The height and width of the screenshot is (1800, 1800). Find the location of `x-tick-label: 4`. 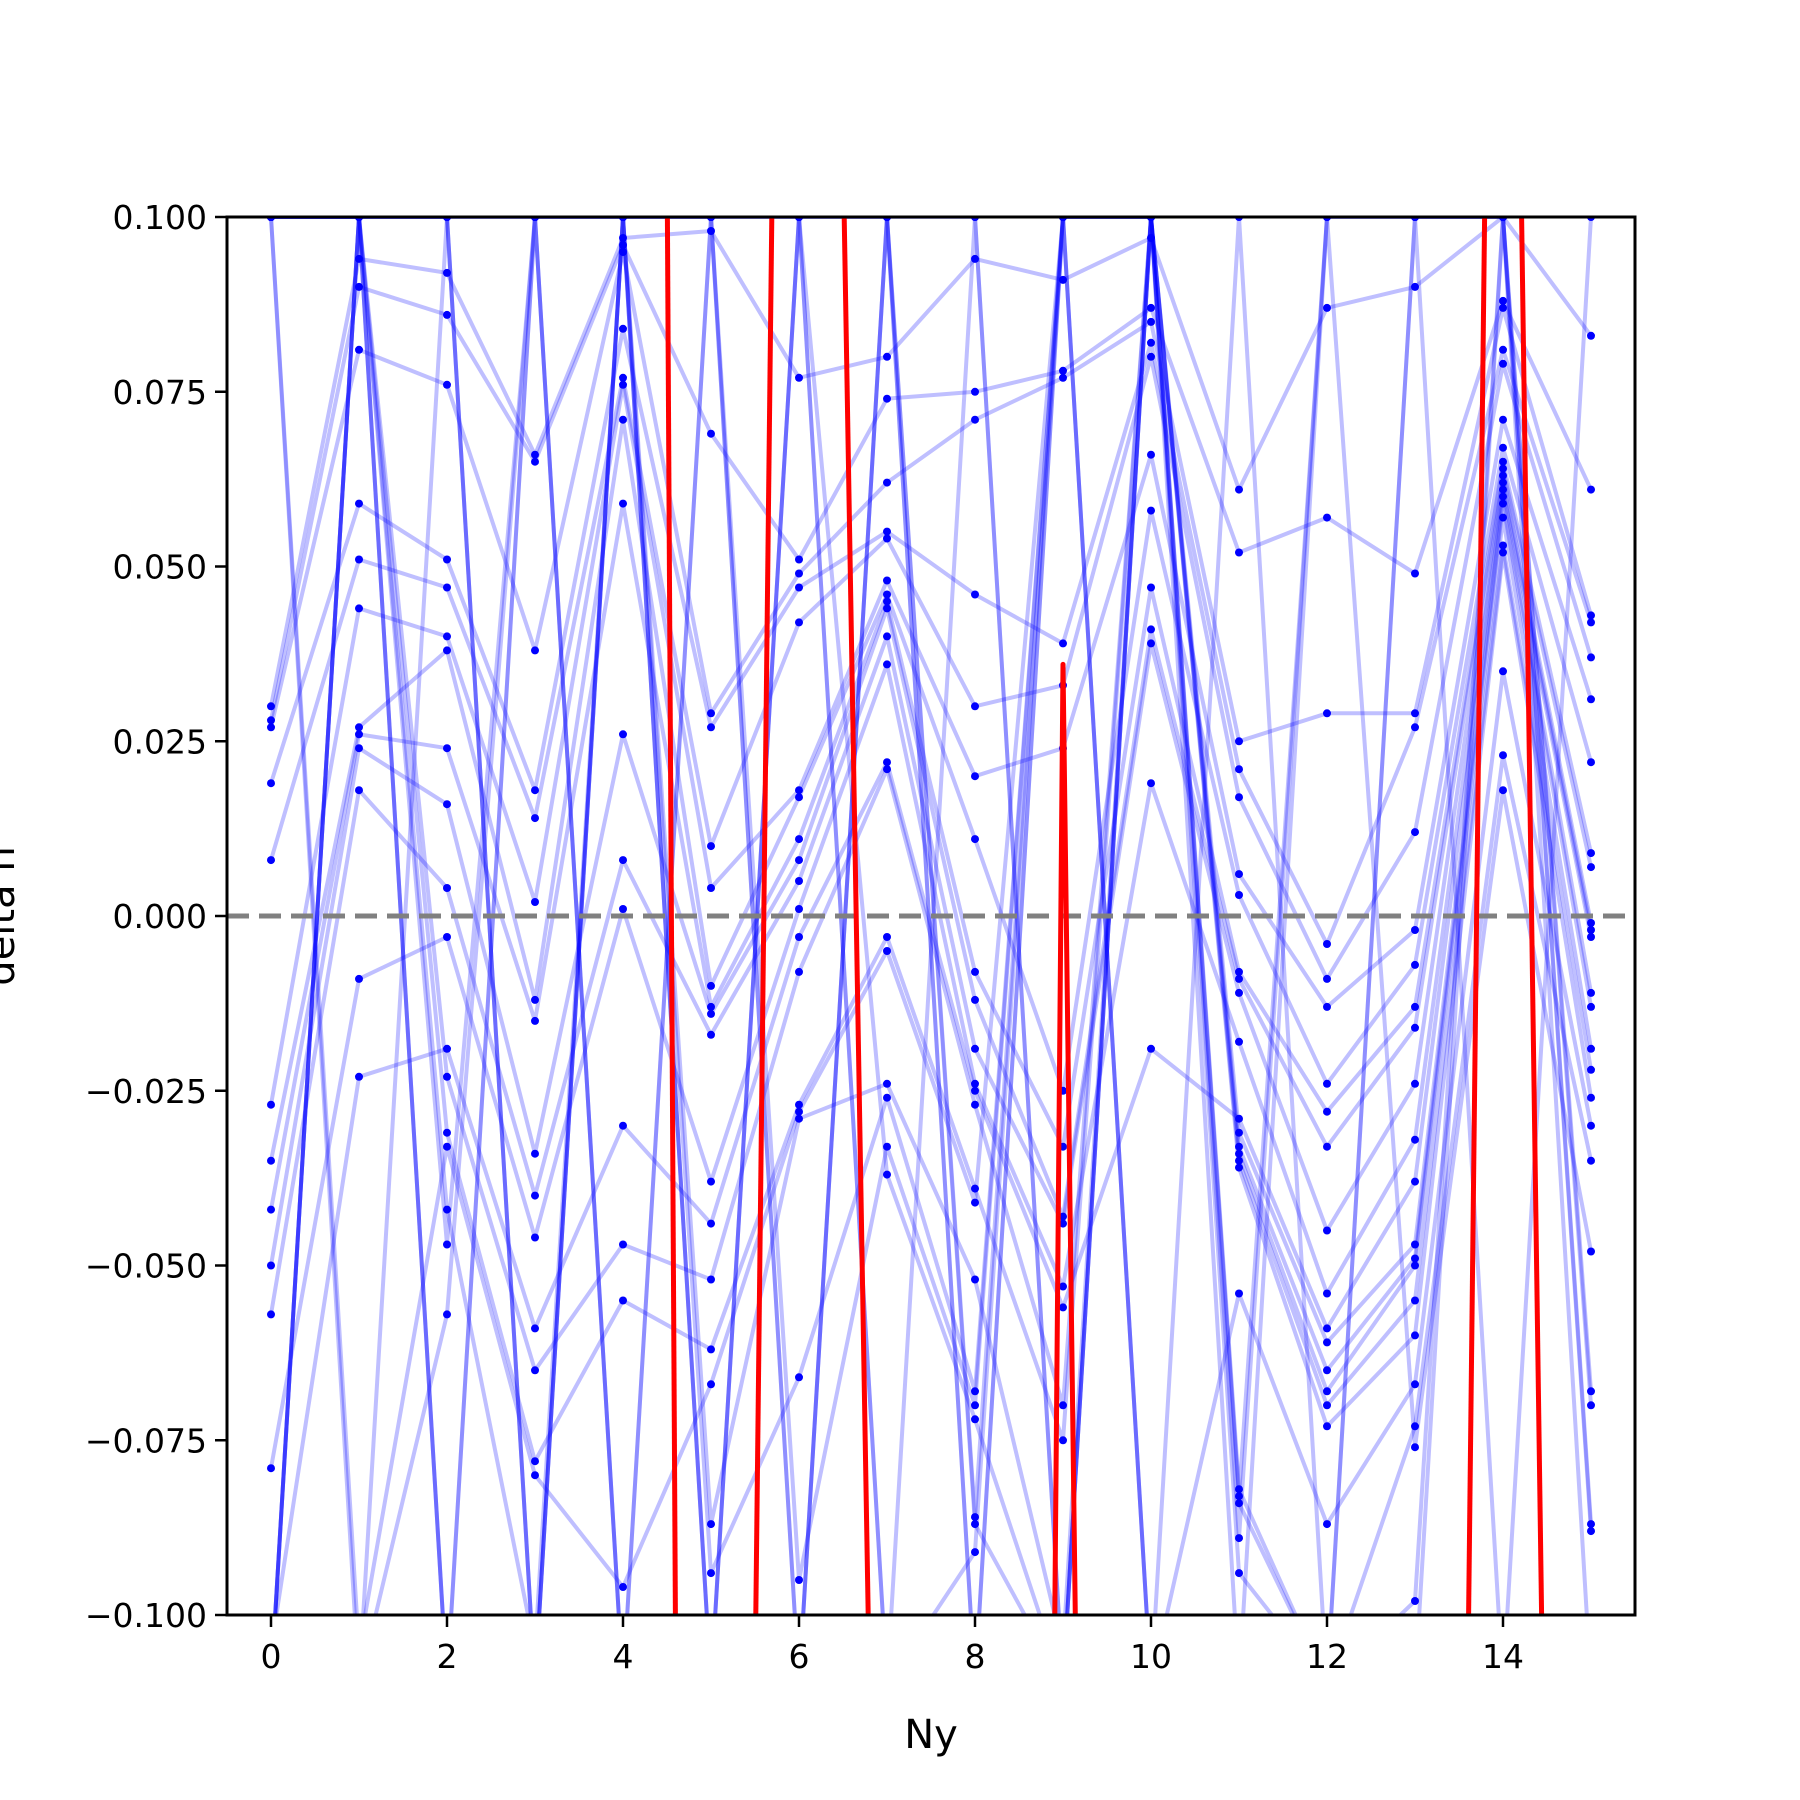

x-tick-label: 4 is located at coordinates (623, 1656).